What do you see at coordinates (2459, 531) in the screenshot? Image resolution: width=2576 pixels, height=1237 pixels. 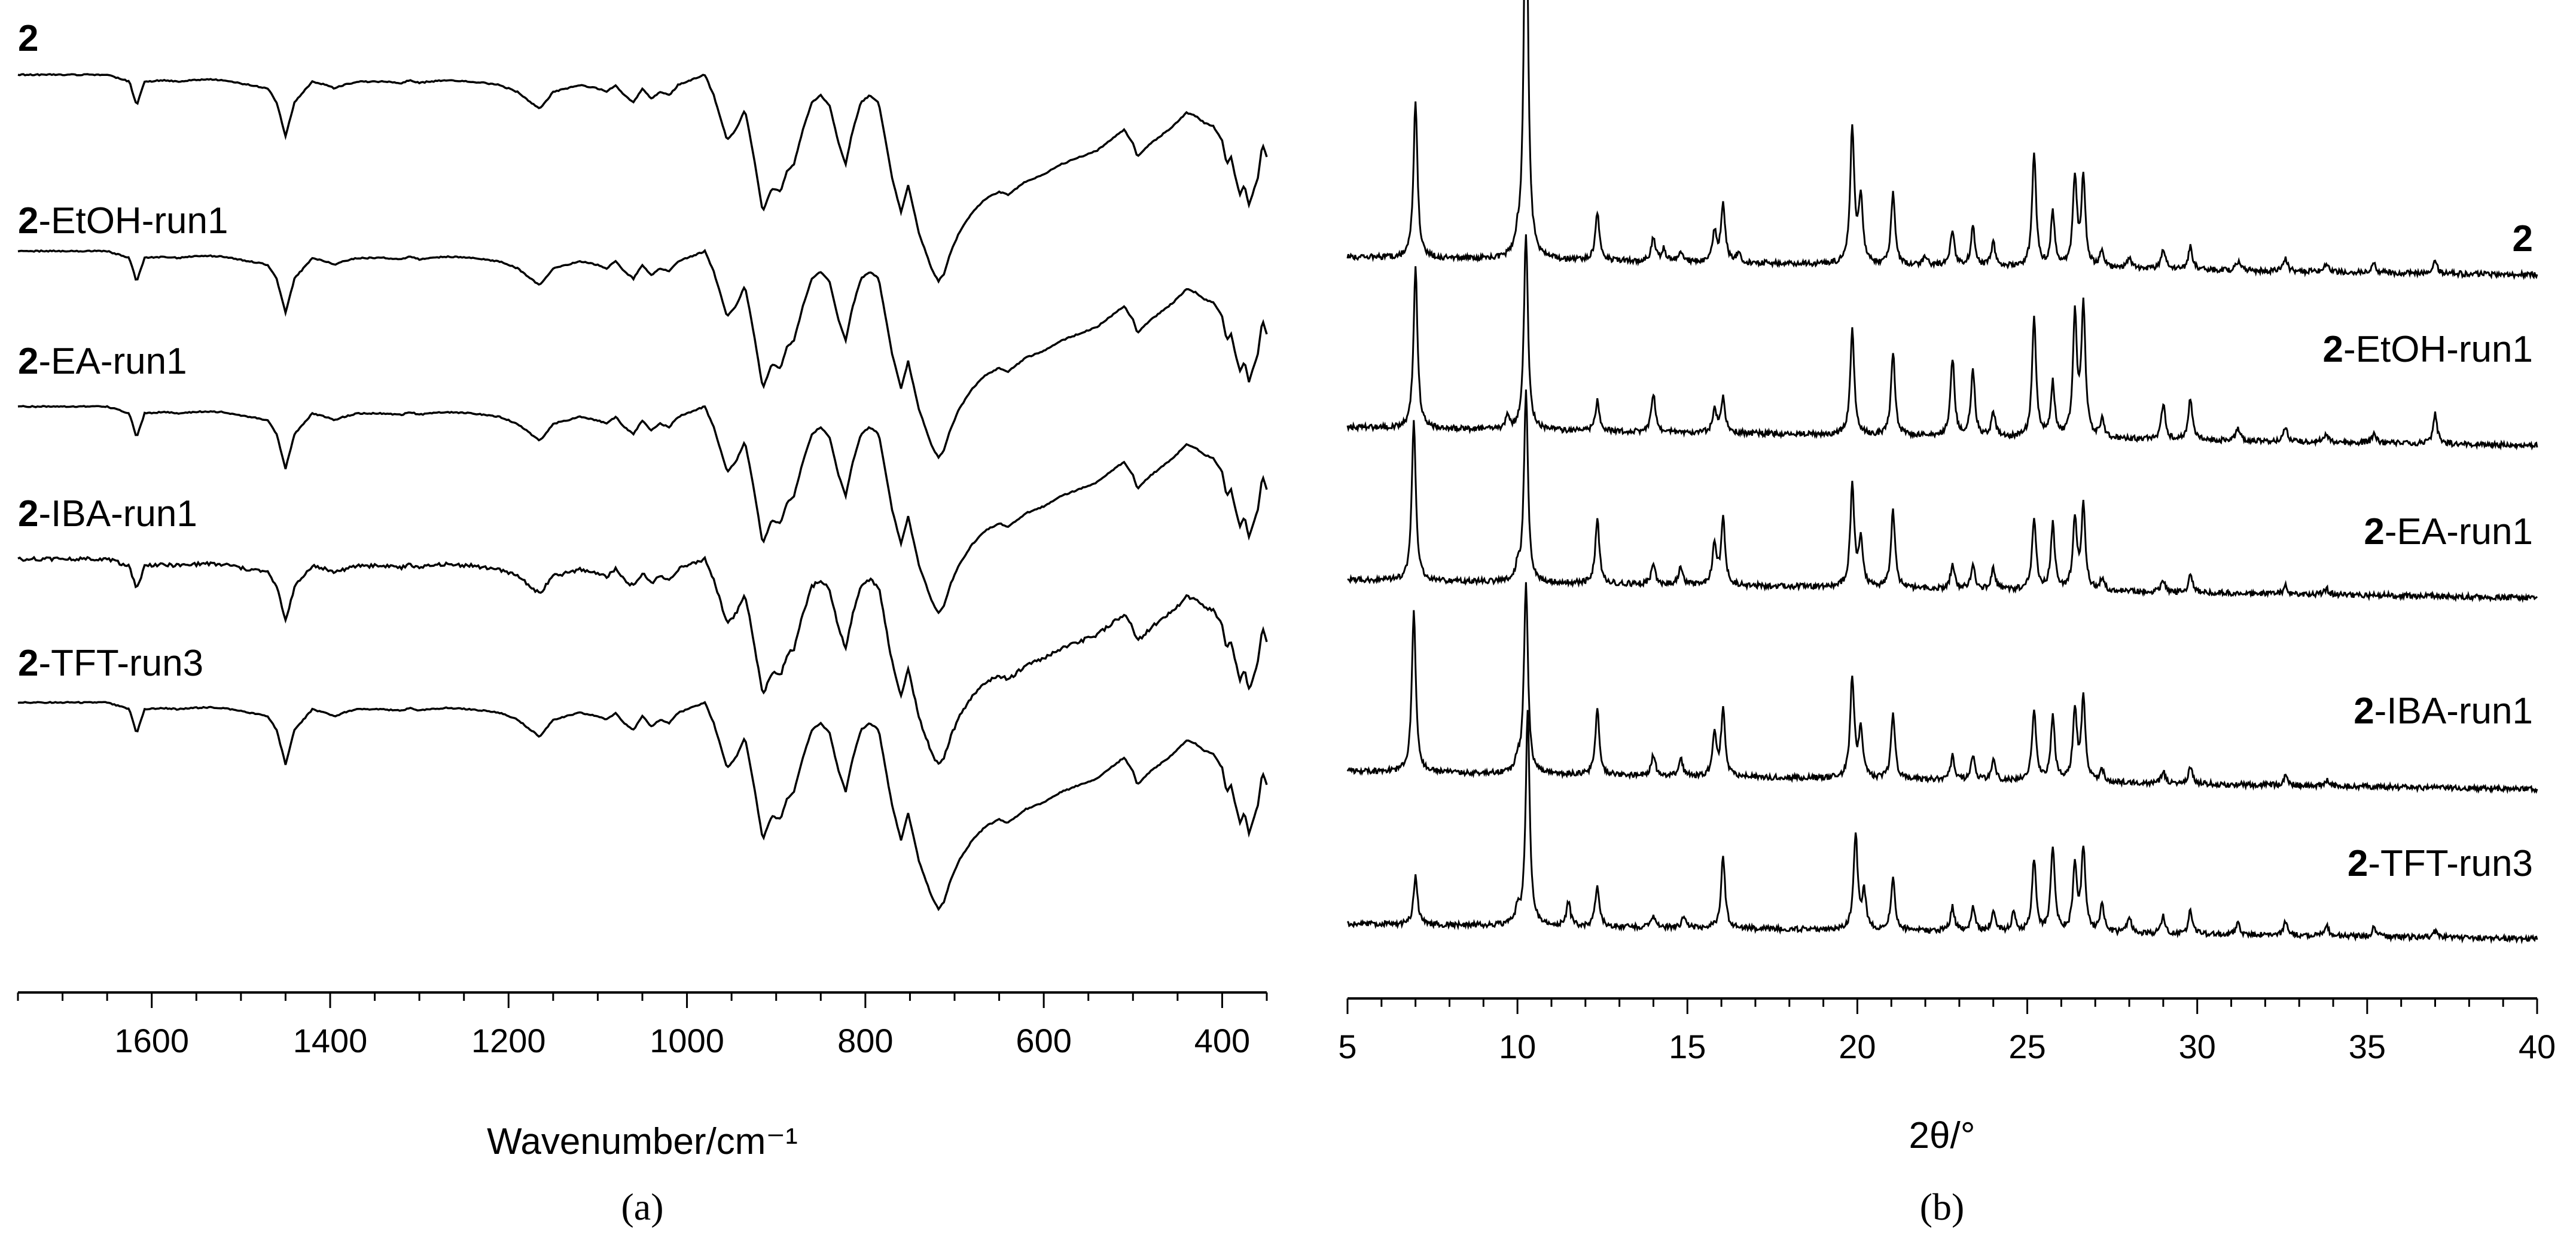 I see `xrd-series-label-condition: -EA-run1` at bounding box center [2459, 531].